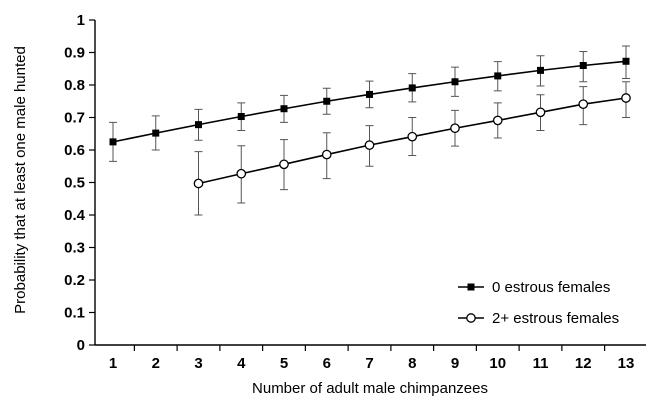 The image size is (659, 408). Describe the element at coordinates (369, 363) in the screenshot. I see `x-tick-label: 7` at that location.